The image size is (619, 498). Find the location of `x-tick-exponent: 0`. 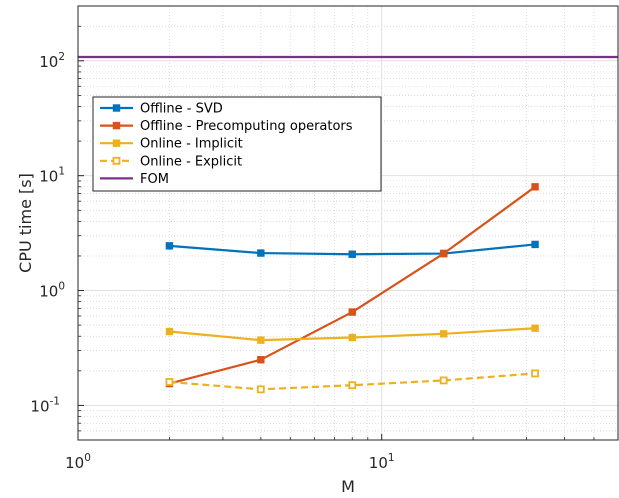

x-tick-exponent: 0 is located at coordinates (87, 458).